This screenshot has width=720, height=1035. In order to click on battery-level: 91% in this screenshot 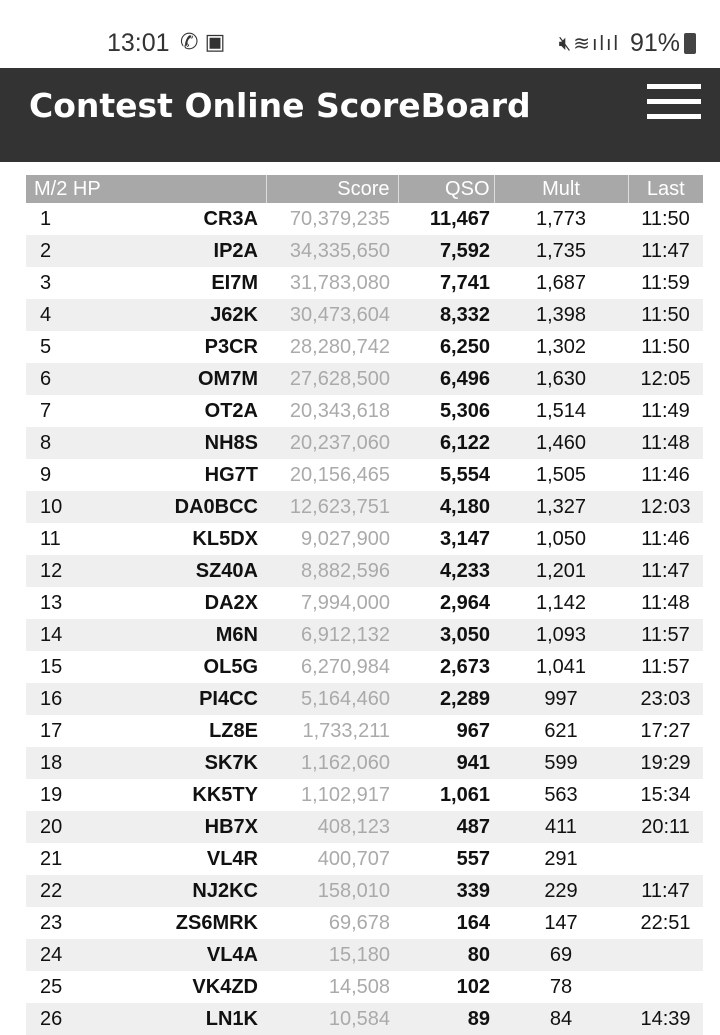, I will do `click(654, 43)`.